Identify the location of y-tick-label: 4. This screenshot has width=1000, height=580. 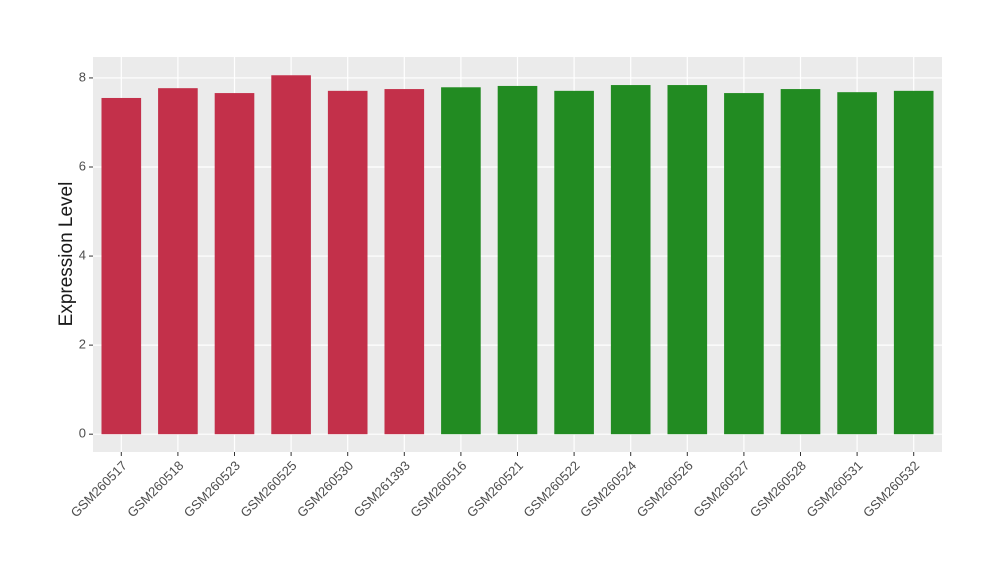
(82, 254).